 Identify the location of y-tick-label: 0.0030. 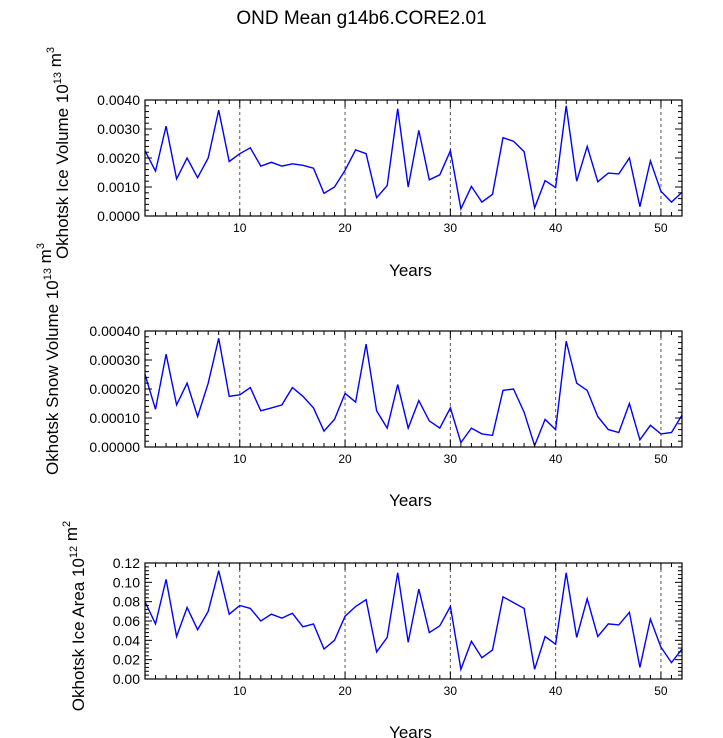
(118, 129).